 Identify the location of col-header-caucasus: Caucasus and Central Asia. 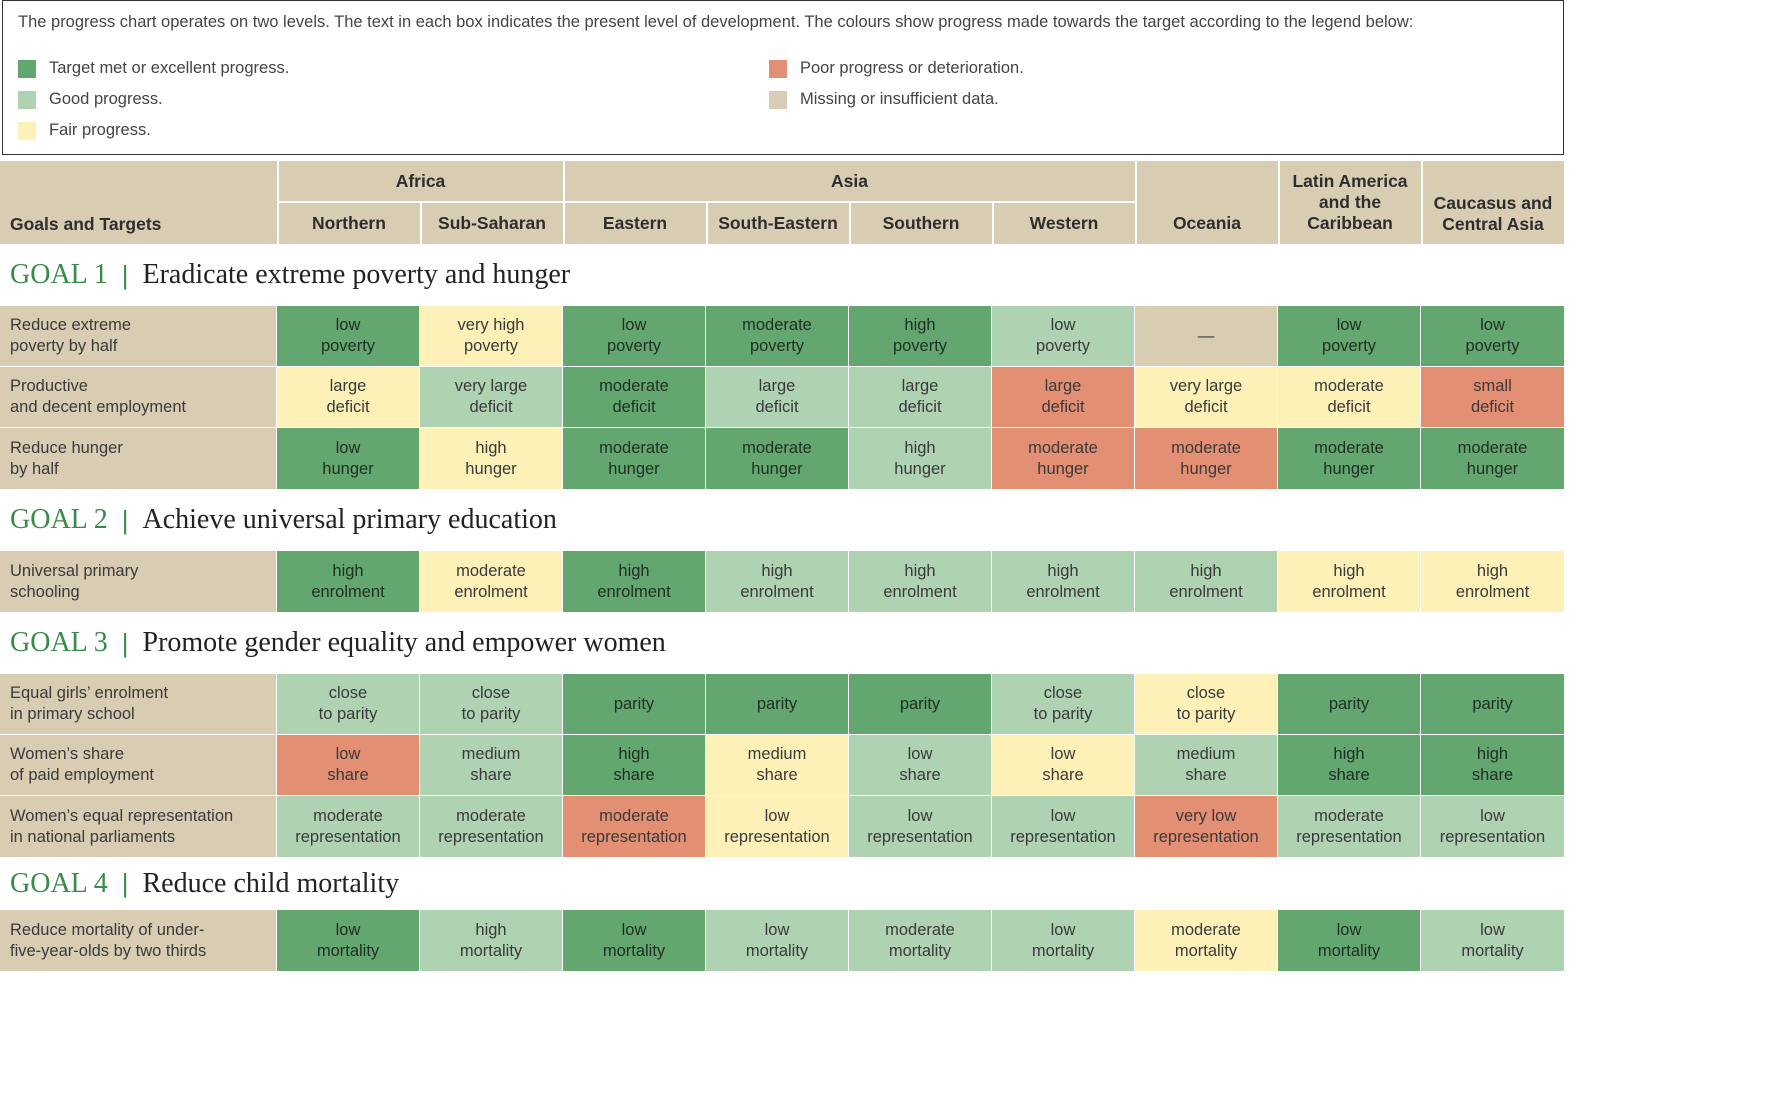
(1493, 213).